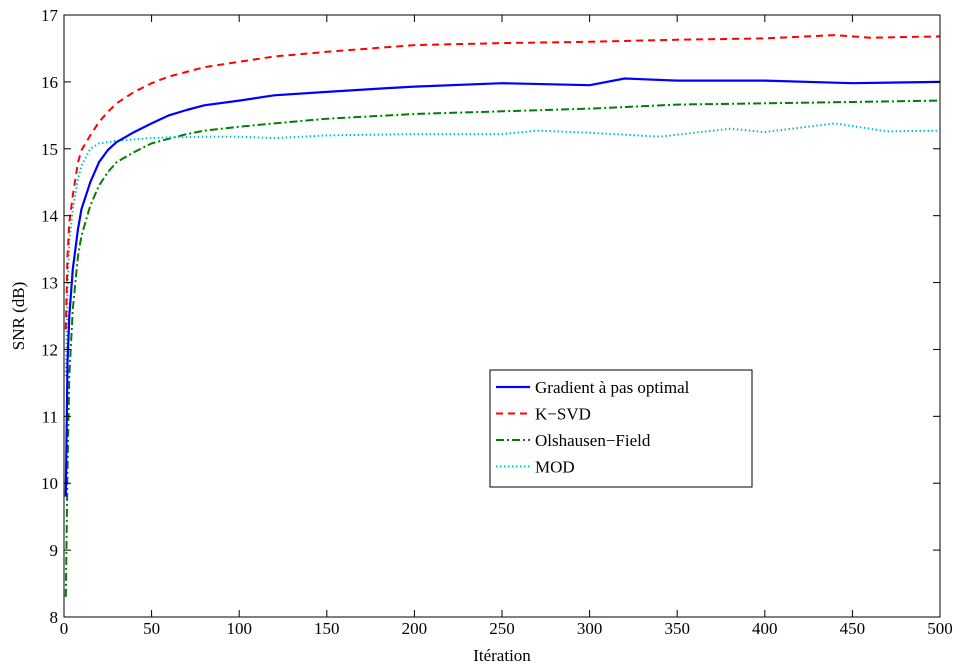 Image resolution: width=961 pixels, height=665 pixels. Describe the element at coordinates (49, 82) in the screenshot. I see `y-tick-label: 16` at that location.